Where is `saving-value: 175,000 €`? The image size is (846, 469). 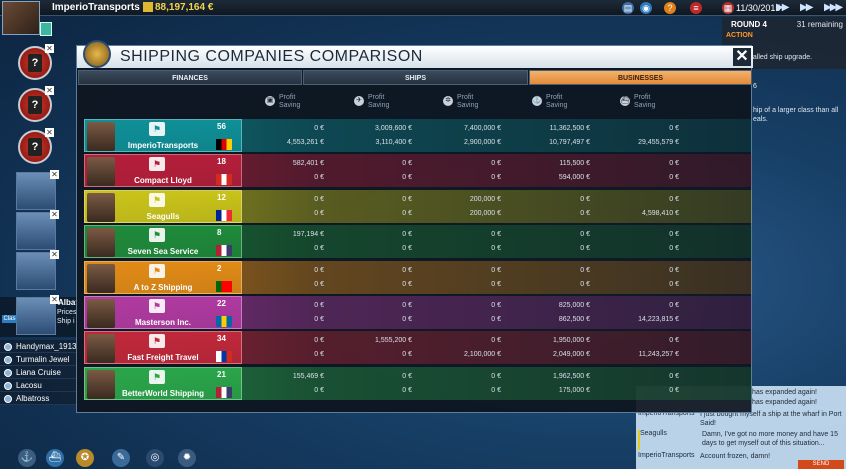
saving-value: 175,000 € is located at coordinates (574, 390).